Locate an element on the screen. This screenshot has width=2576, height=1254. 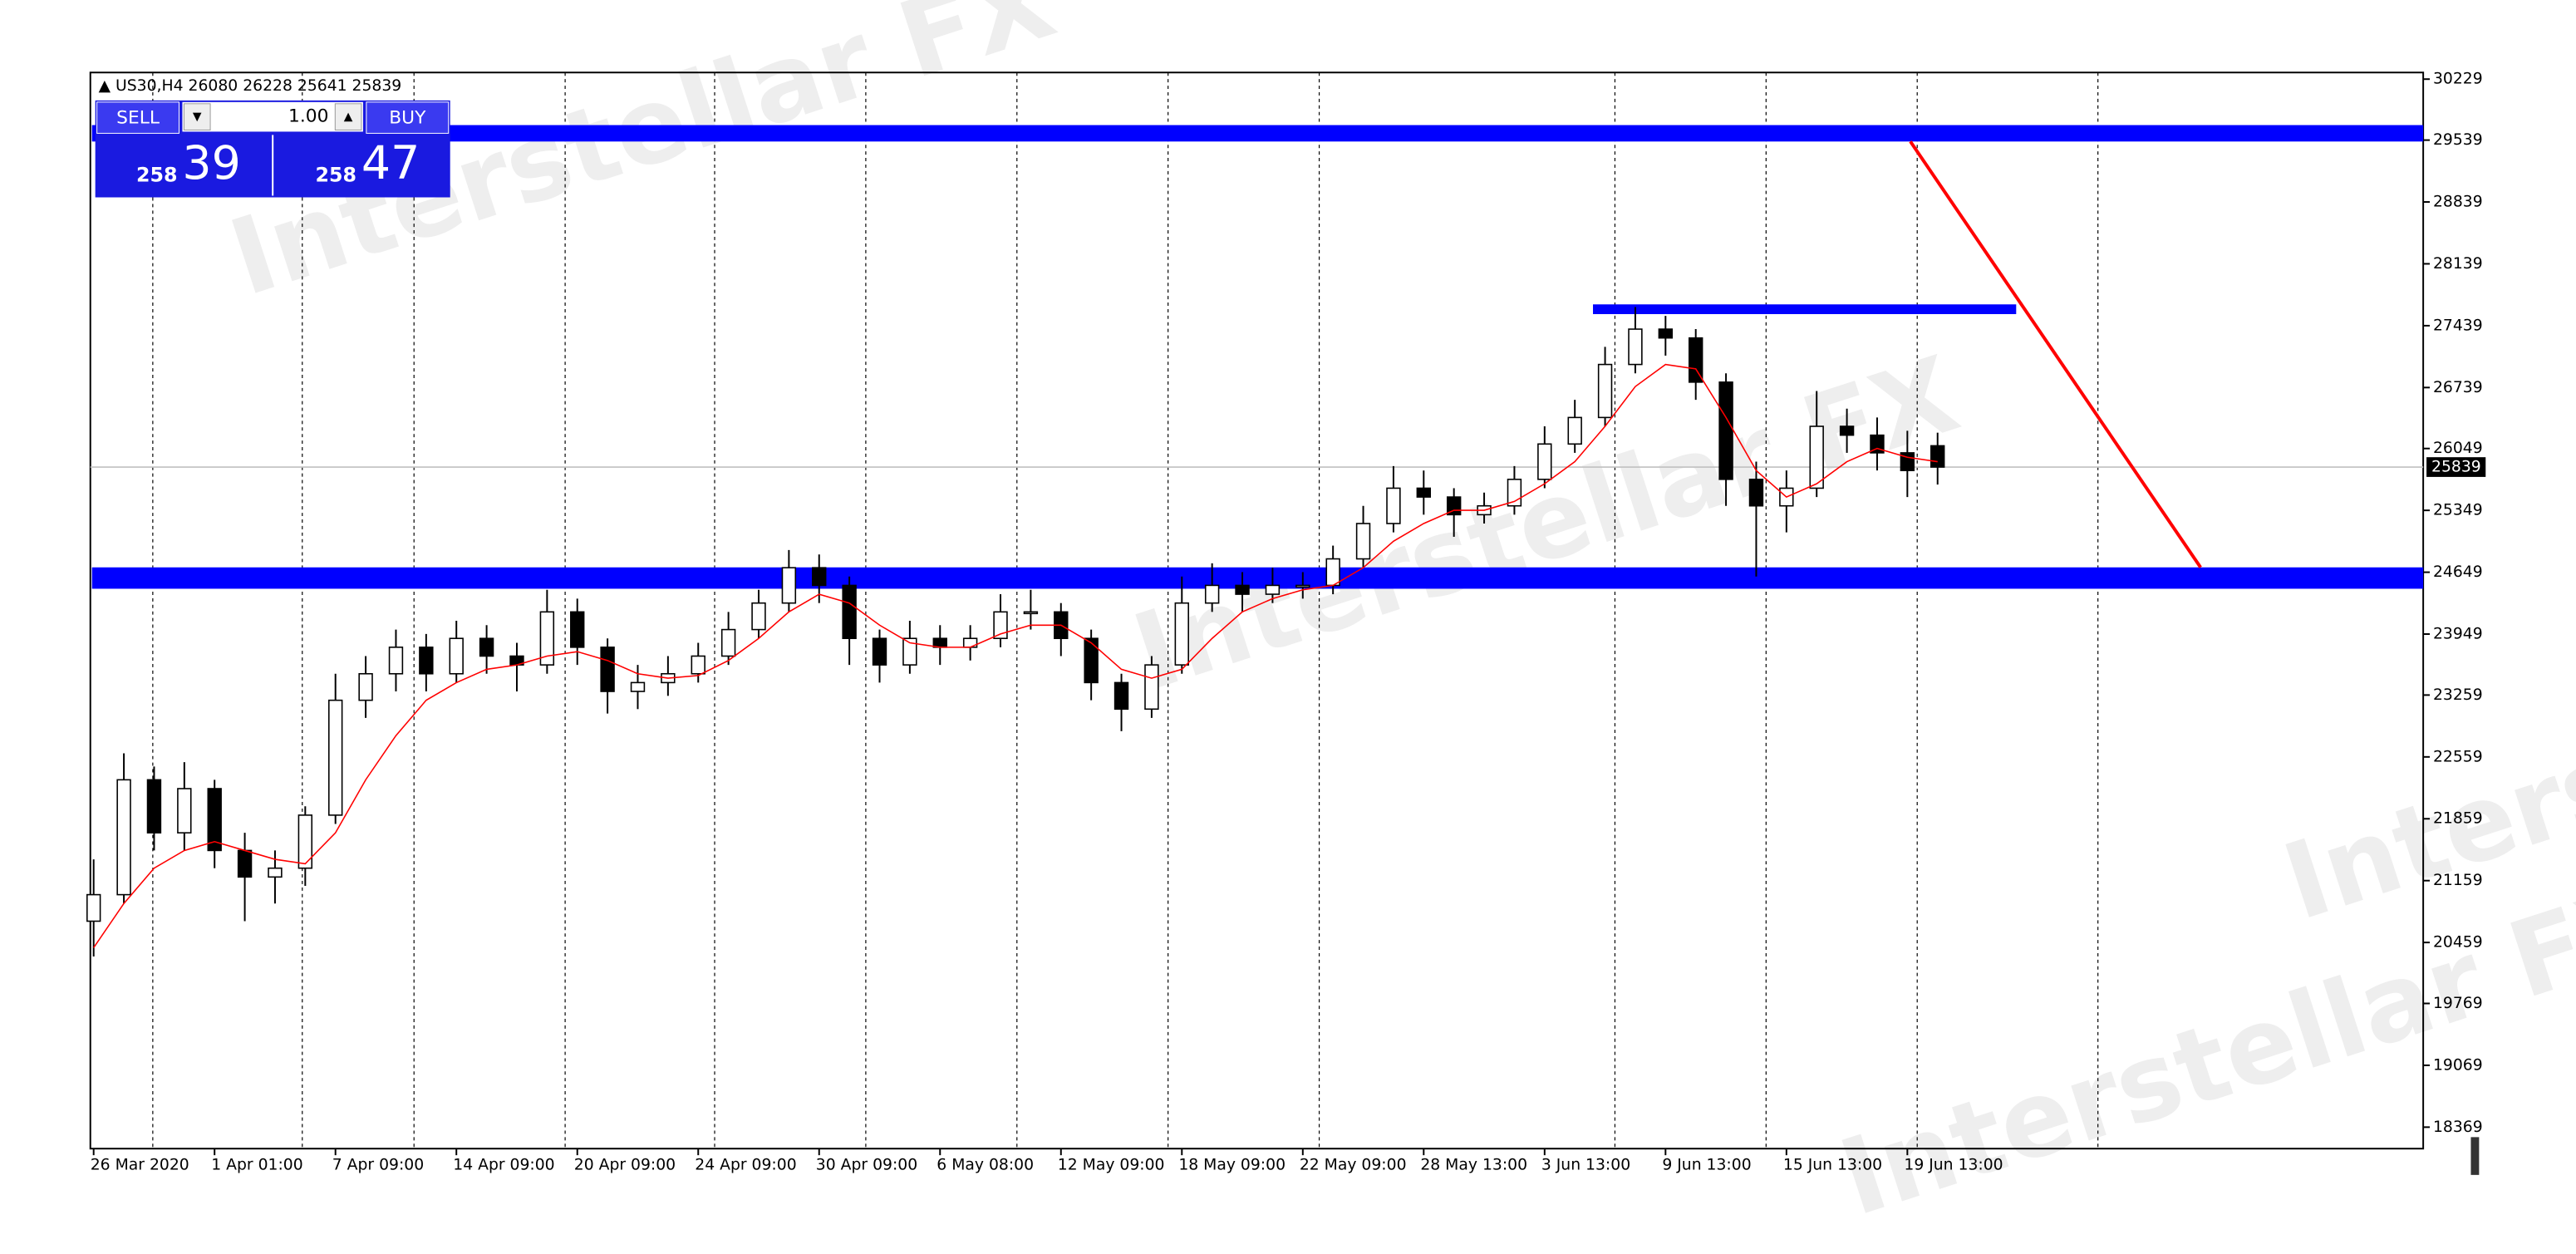
y-tick-label: 25349 is located at coordinates (2458, 510).